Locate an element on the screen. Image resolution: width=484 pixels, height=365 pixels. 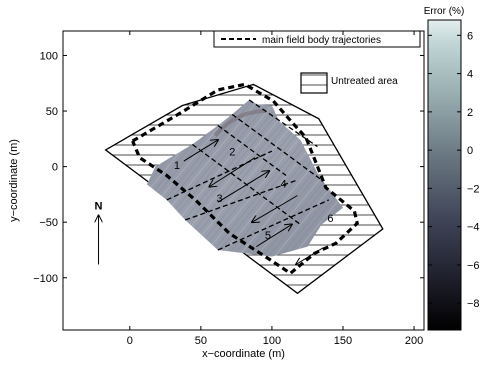
y-tick-label: 100 is located at coordinates (49, 56).